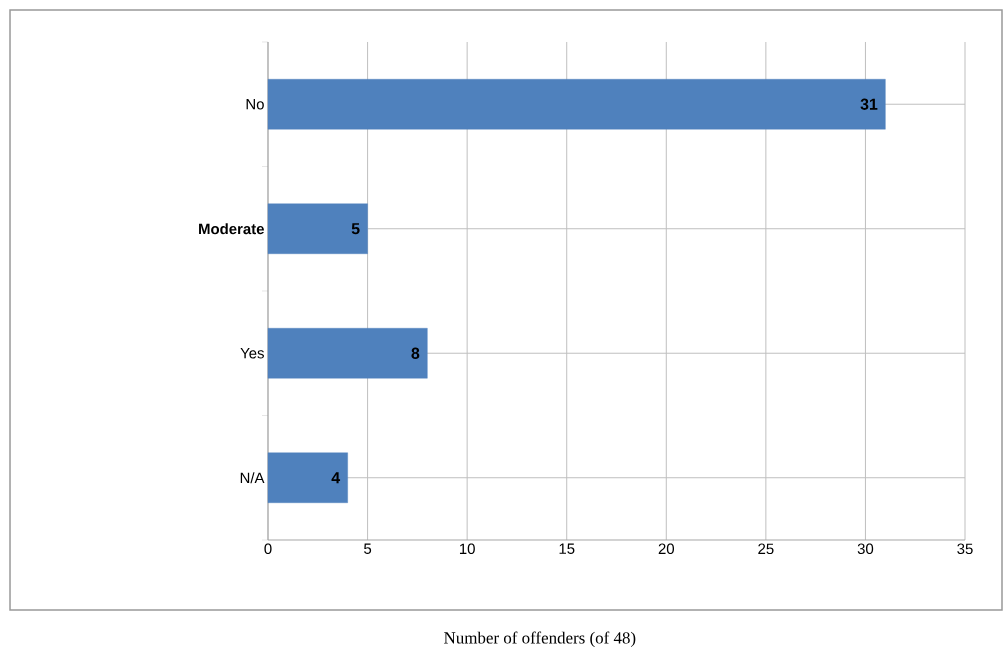  Describe the element at coordinates (865, 549) in the screenshot. I see `x-tick-label: 30` at that location.